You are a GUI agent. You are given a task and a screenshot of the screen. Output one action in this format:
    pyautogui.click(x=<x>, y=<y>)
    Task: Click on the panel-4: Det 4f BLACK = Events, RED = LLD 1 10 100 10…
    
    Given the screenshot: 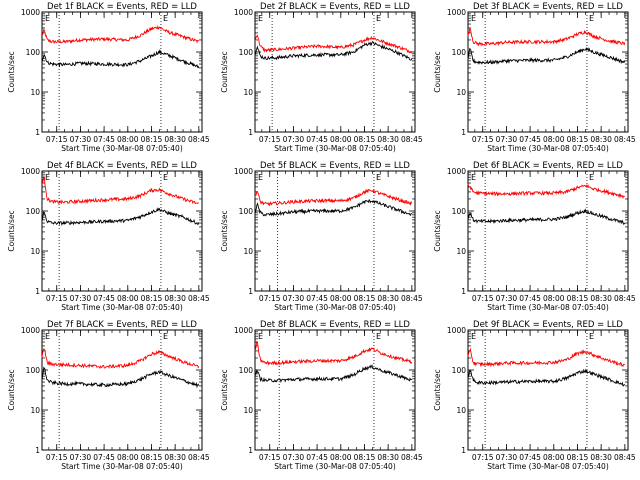 What is the action you would take?
    pyautogui.click(x=108, y=236)
    